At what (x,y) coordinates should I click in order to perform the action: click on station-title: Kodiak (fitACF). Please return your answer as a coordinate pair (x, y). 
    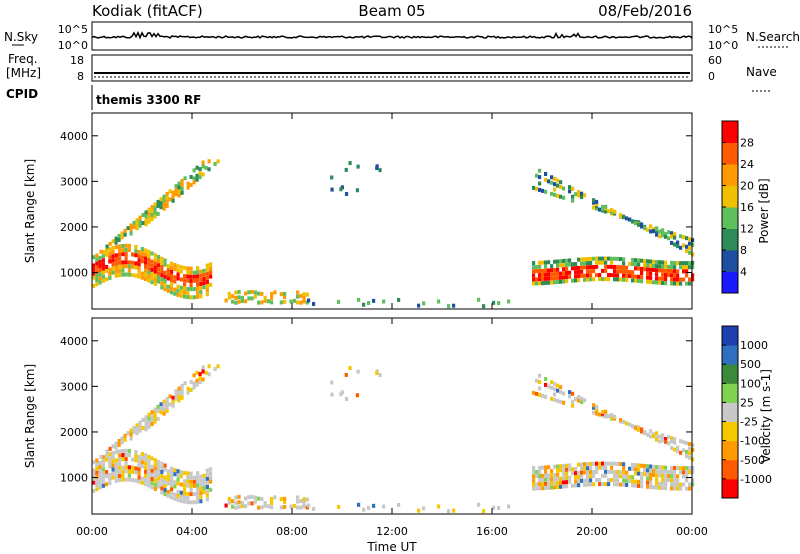
    Looking at the image, I should click on (147, 11).